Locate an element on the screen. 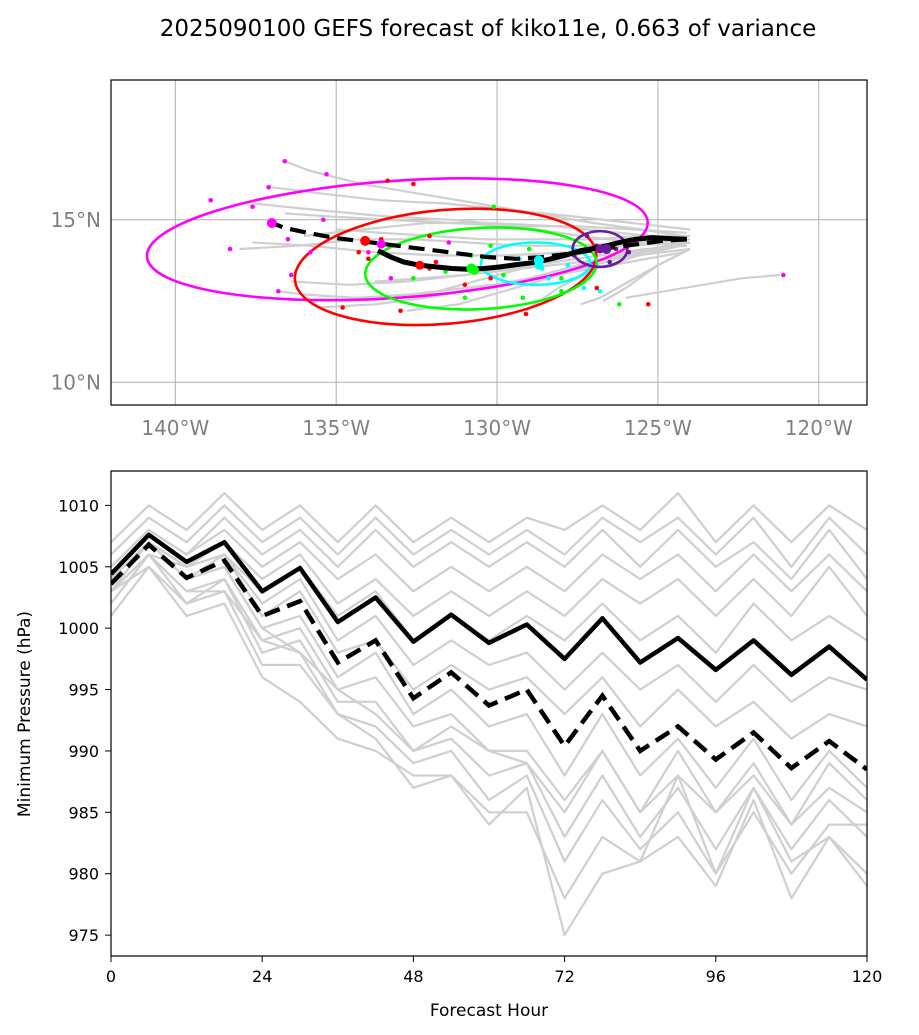 Image resolution: width=919 pixels, height=1035 pixels. member-position-dots is located at coordinates (497, 237).